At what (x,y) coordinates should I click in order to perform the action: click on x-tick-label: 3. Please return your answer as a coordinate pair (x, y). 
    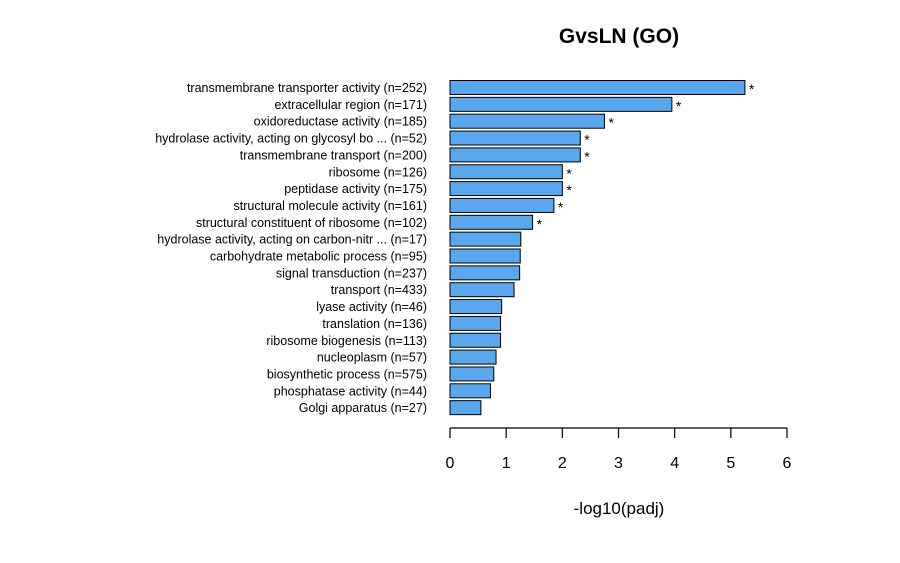
    Looking at the image, I should click on (618, 463).